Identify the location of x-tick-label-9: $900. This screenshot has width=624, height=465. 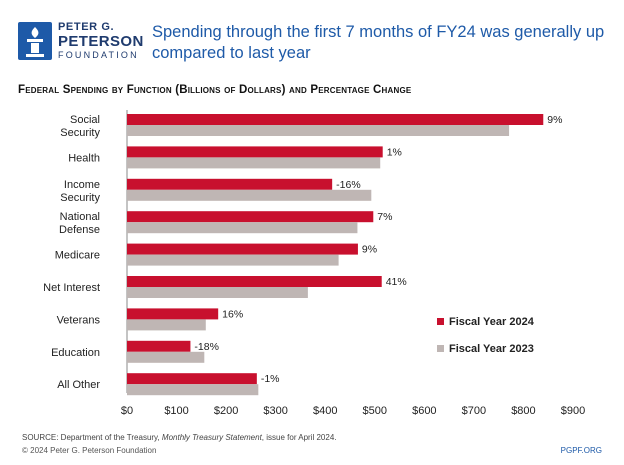
(573, 411).